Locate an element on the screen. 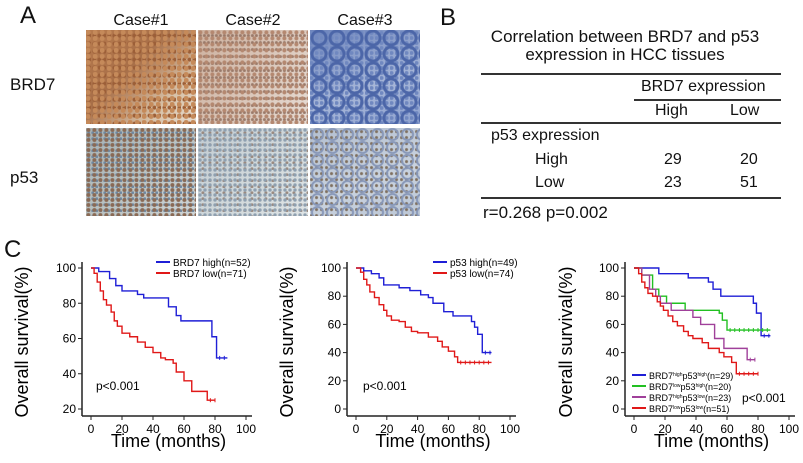  cell-low-low: 51 is located at coordinates (749, 182).